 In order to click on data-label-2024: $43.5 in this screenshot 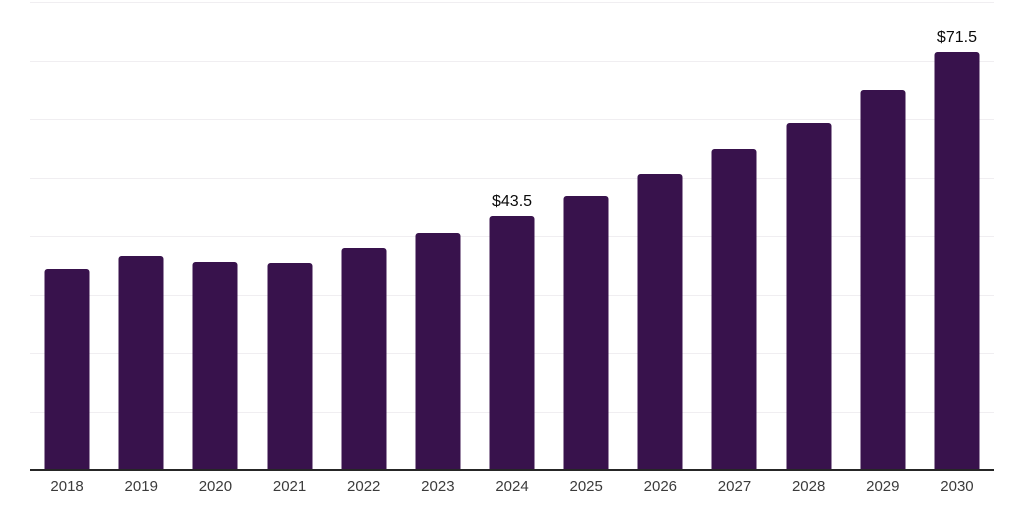, I will do `click(512, 201)`.